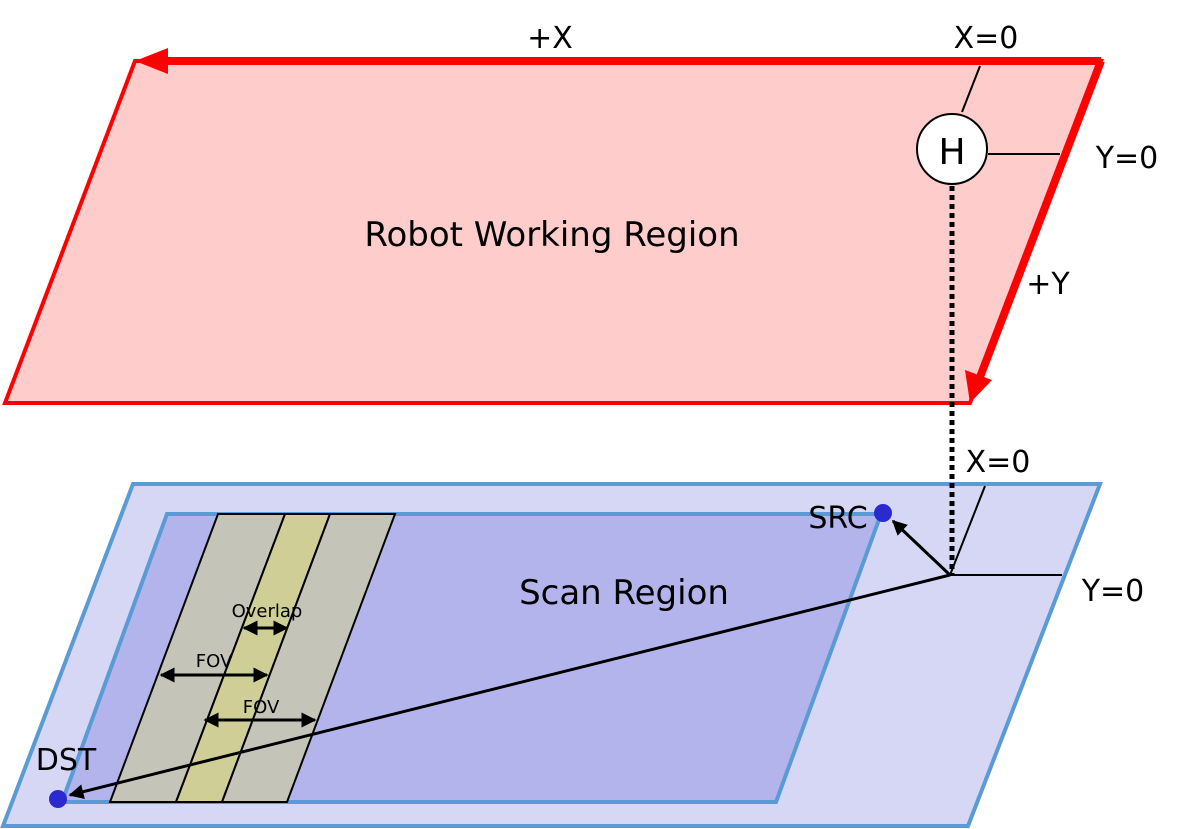  Describe the element at coordinates (551, 235) in the screenshot. I see `robot-region-label: Robot Working Region` at that location.